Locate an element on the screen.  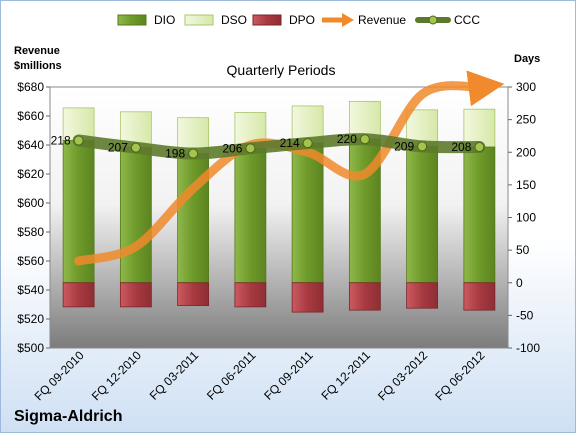
legend-swatch-dpo is located at coordinates (267, 20).